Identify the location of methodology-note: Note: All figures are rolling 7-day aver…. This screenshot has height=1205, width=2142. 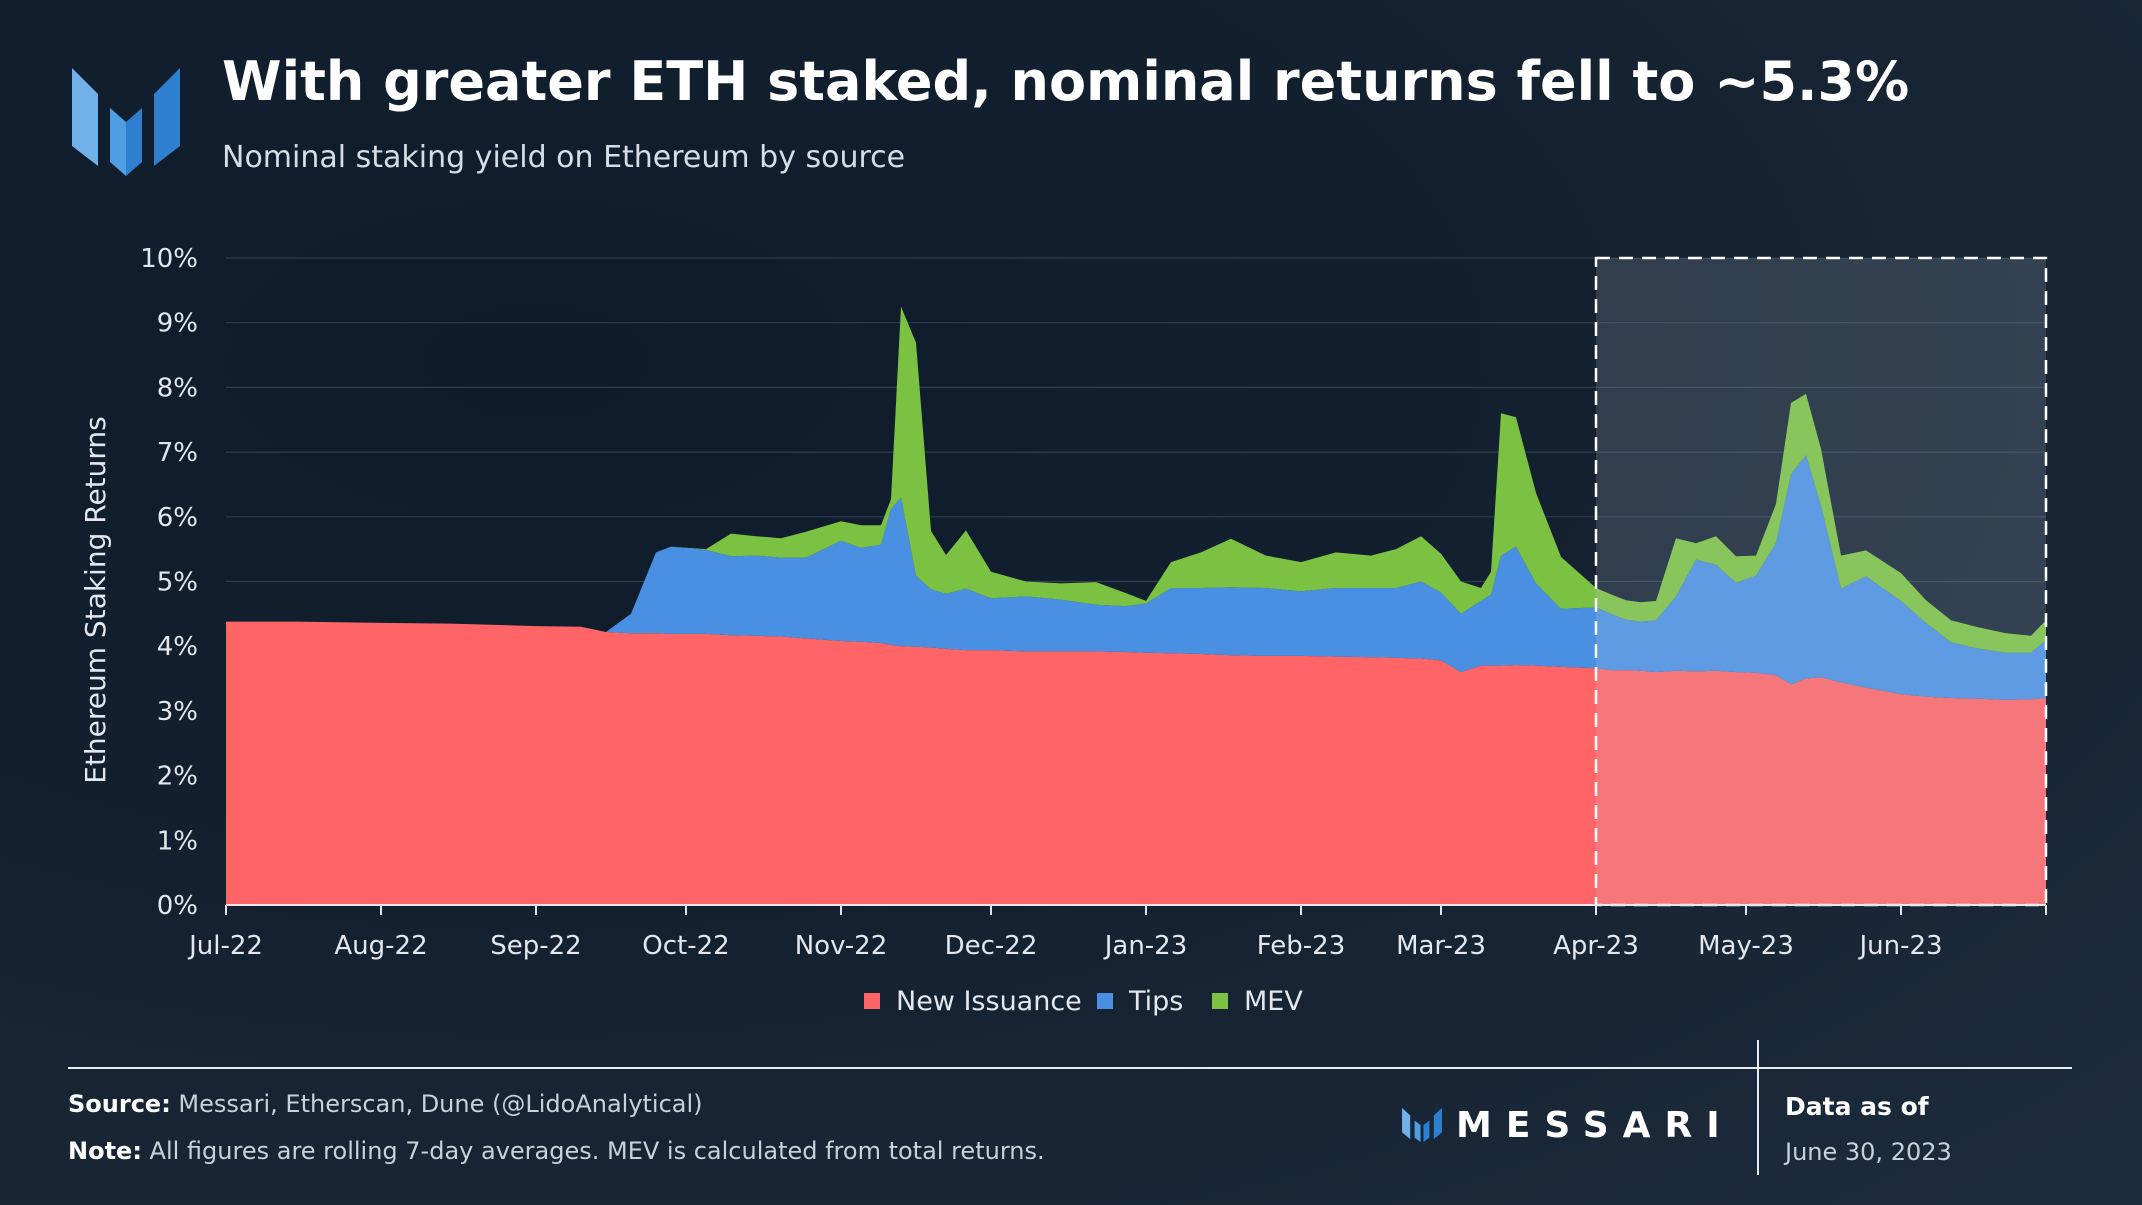
(556, 1151).